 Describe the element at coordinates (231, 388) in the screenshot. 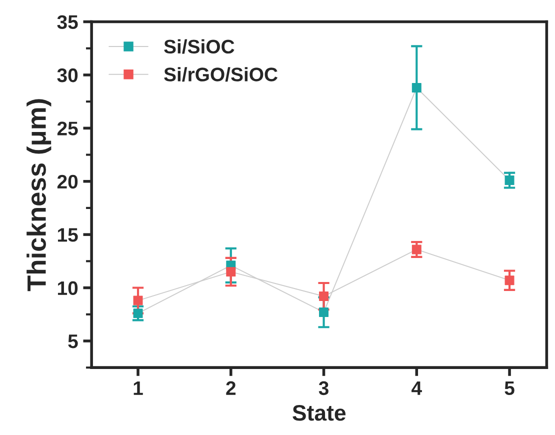

I see `x-tick-label: 2` at that location.